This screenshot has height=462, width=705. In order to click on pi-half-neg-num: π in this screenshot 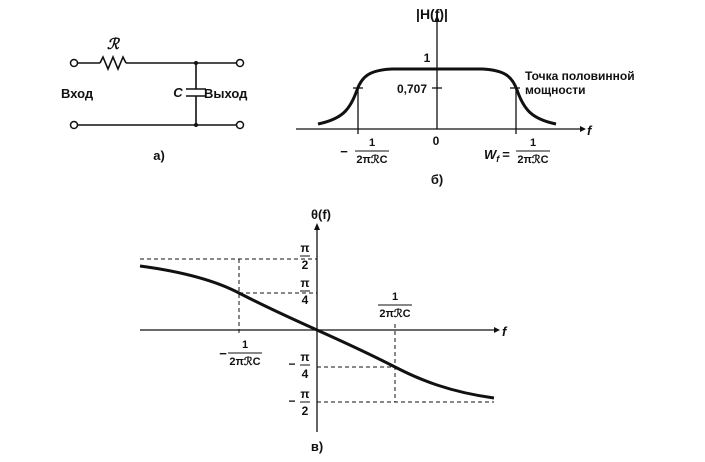, I will do `click(304, 394)`.